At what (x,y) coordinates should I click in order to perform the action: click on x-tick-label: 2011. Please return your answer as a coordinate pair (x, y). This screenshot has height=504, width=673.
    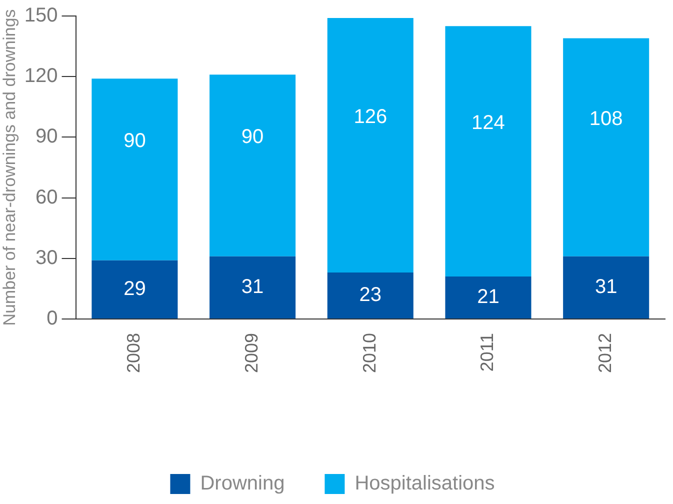
    Looking at the image, I should click on (487, 352).